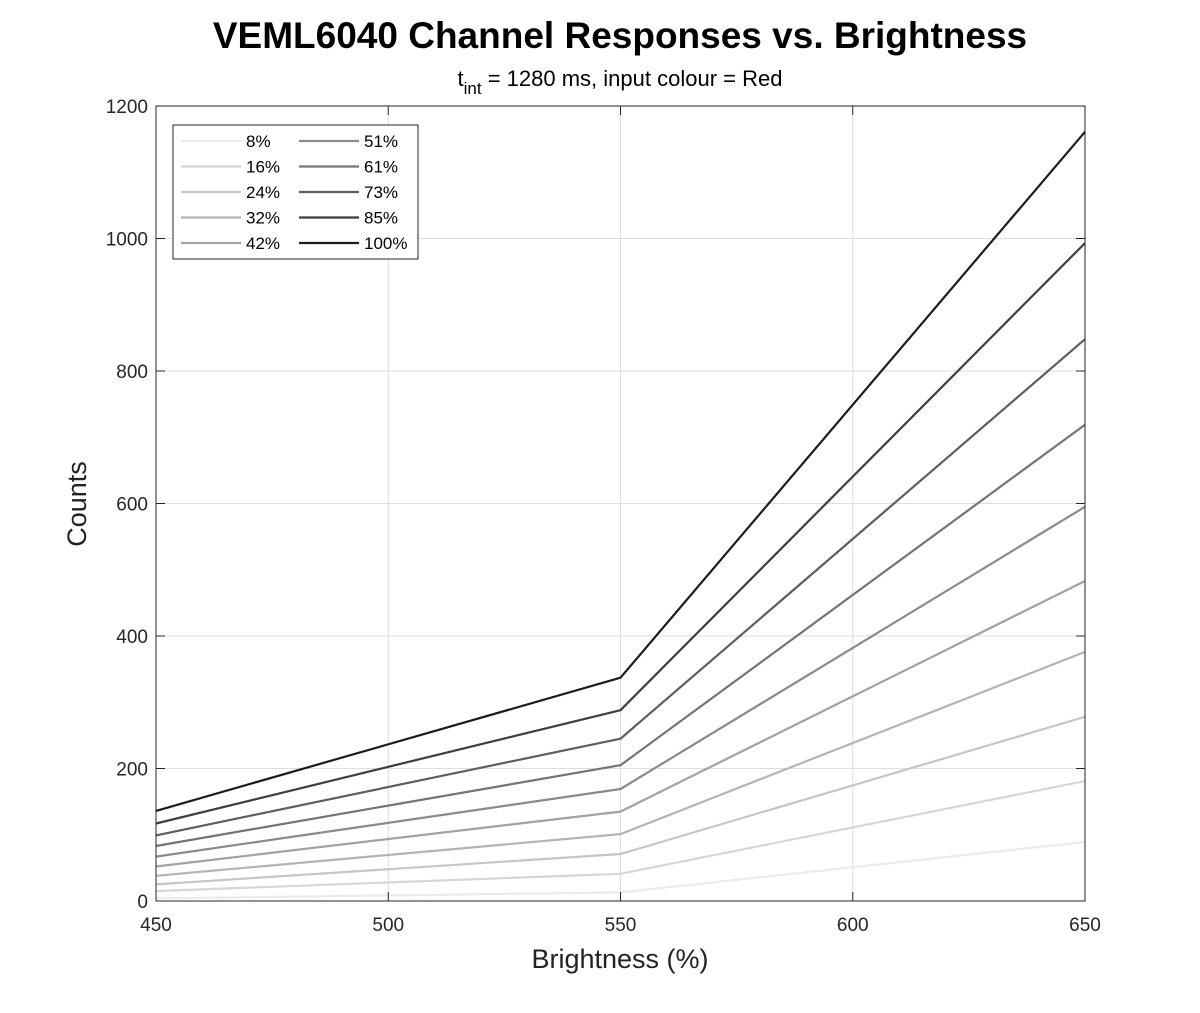 This screenshot has height=1013, width=1200. I want to click on y-axis-label: Counts, so click(77, 504).